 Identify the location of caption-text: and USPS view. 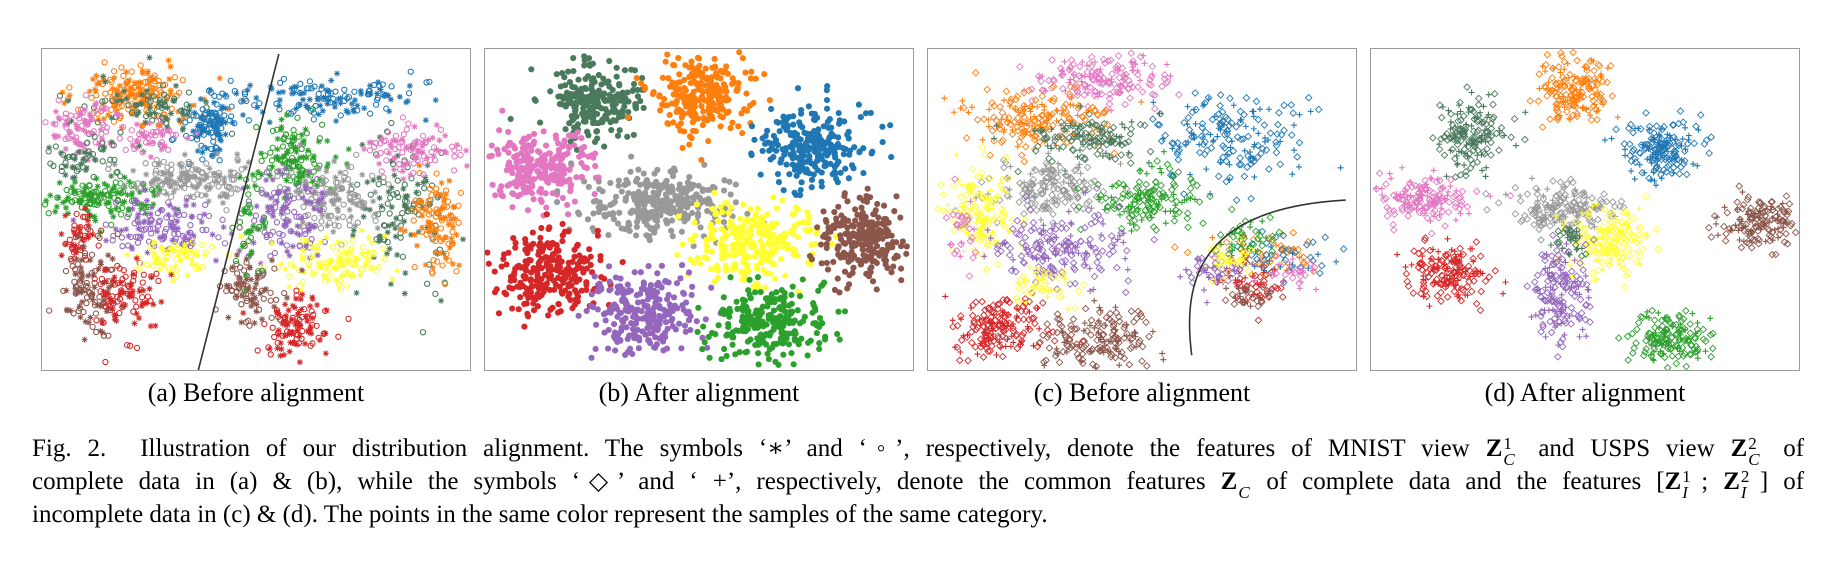
(1626, 448).